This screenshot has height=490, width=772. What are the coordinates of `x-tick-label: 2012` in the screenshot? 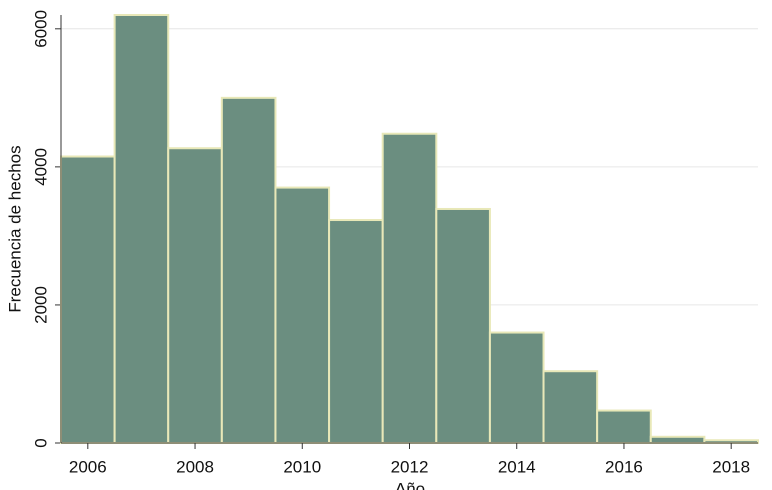 It's located at (410, 466).